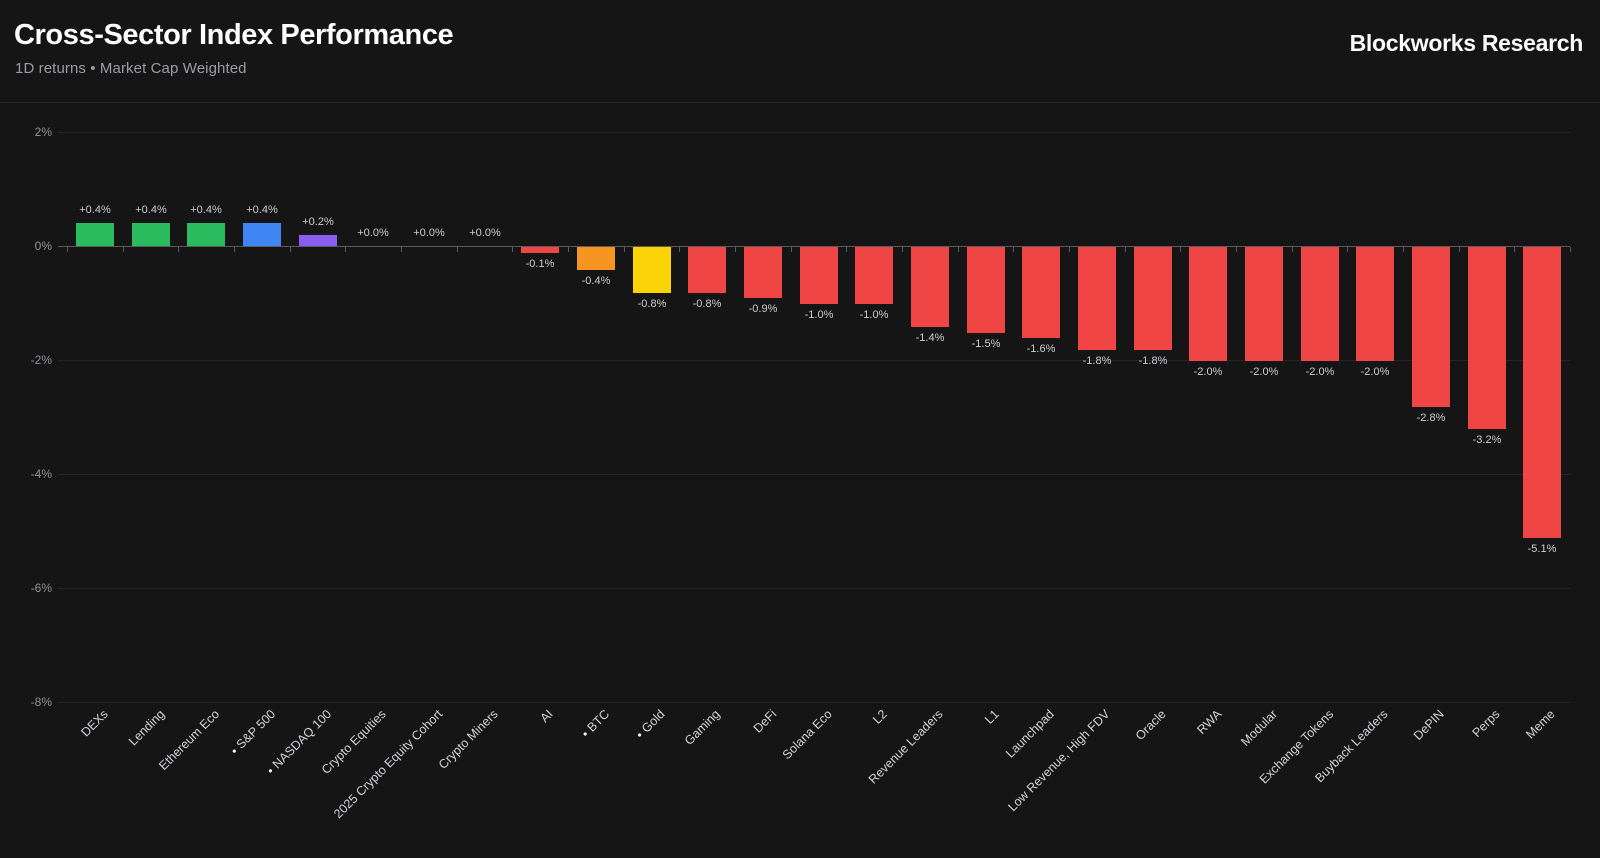 The width and height of the screenshot is (1600, 858). What do you see at coordinates (43, 246) in the screenshot?
I see `y-axis-tick-label: 0%` at bounding box center [43, 246].